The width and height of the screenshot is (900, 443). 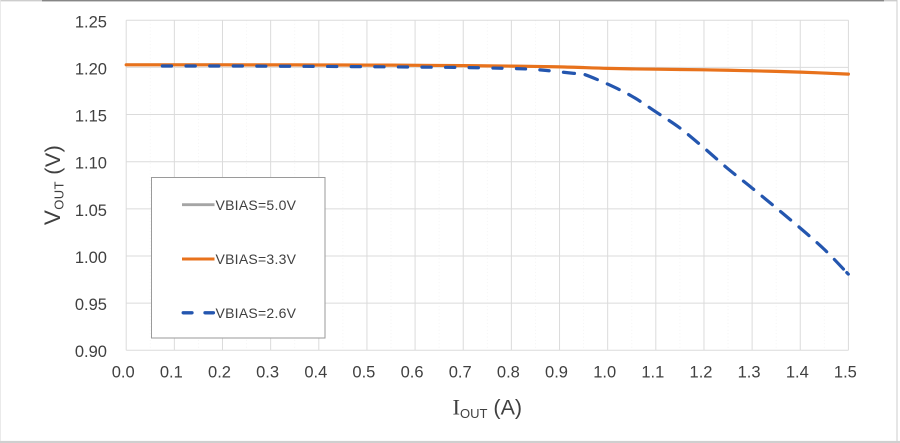 What do you see at coordinates (256, 313) in the screenshot?
I see `svg-text: VBIAS=2.6V` at bounding box center [256, 313].